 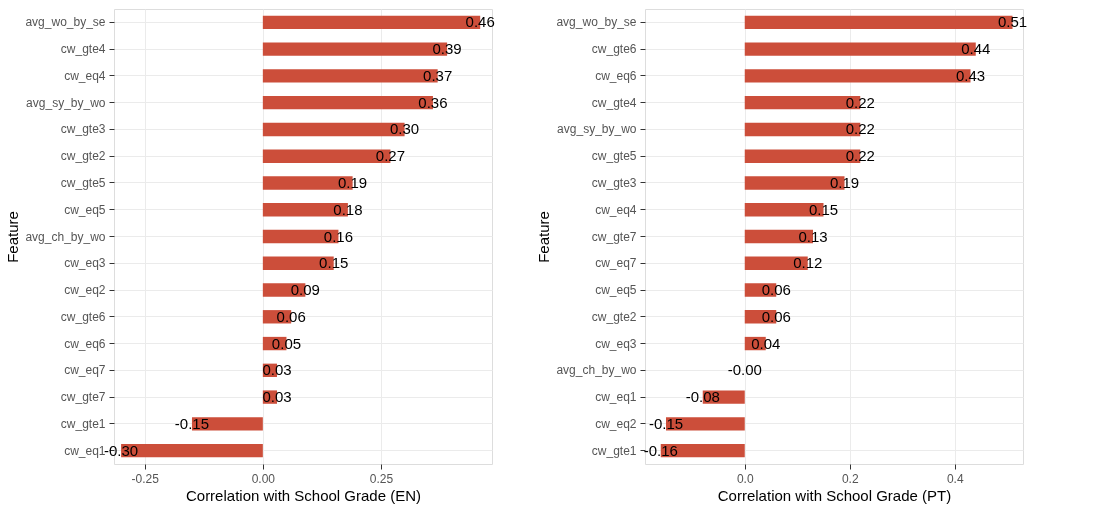 What do you see at coordinates (745, 478) in the screenshot?
I see `x-tick-label: 0.0` at bounding box center [745, 478].